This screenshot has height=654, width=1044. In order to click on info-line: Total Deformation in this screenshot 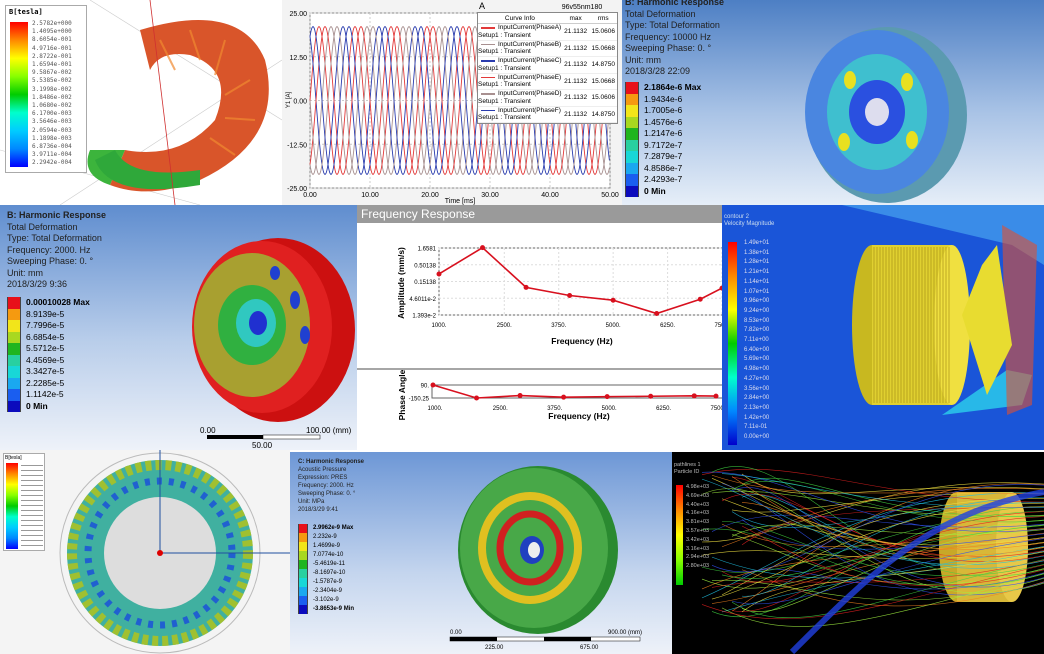, I will do `click(42, 226)`.